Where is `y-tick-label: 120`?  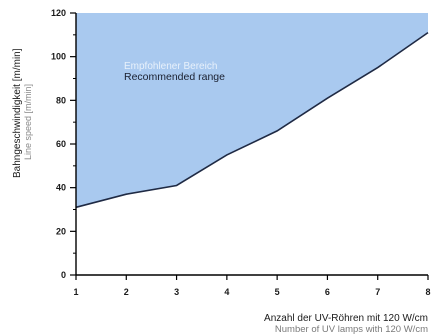
y-tick-label: 120 is located at coordinates (58, 13).